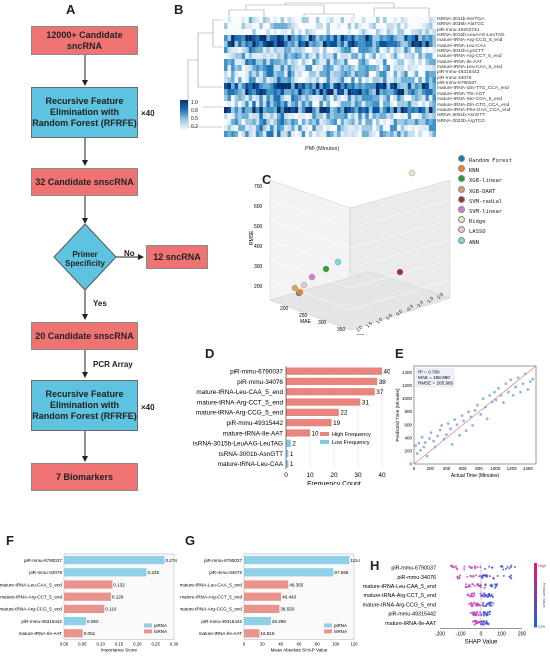  Describe the element at coordinates (292, 454) in the screenshot. I see `d-value-label: 1` at that location.